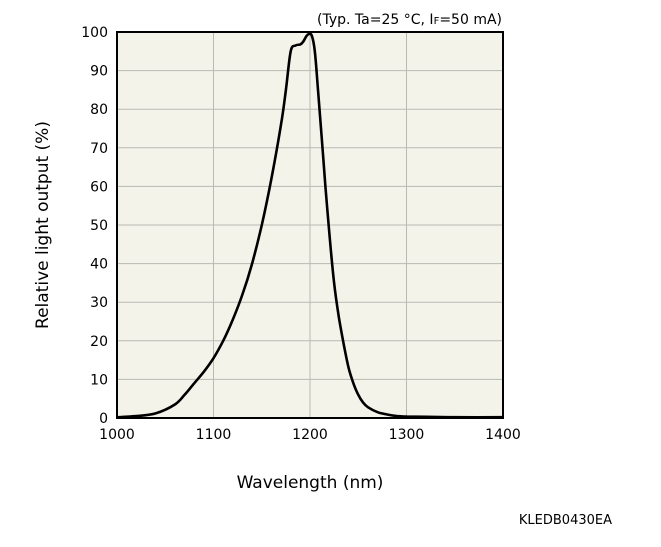  What do you see at coordinates (437, 21) in the screenshot?
I see `condition-note-subscript: F` at bounding box center [437, 21].